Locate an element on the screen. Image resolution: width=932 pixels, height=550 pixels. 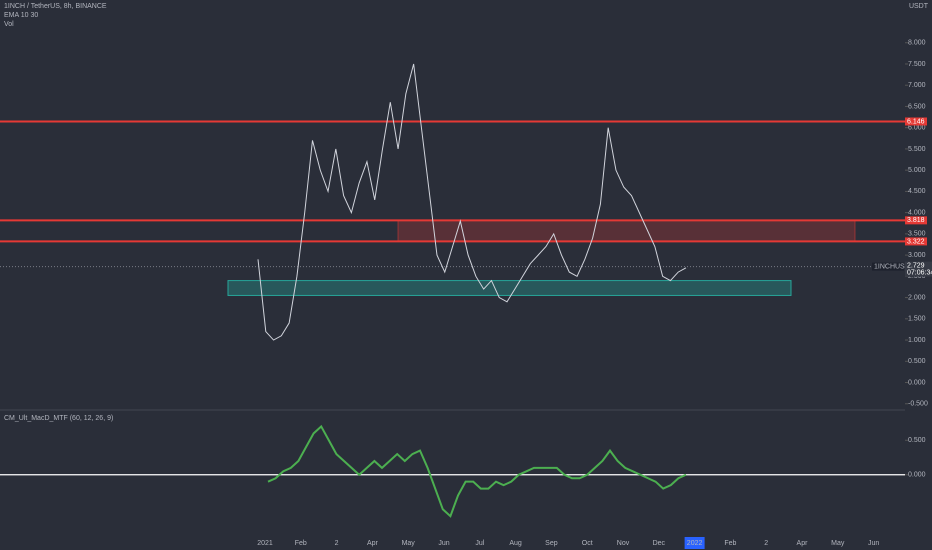
macd-line is located at coordinates (477, 471).